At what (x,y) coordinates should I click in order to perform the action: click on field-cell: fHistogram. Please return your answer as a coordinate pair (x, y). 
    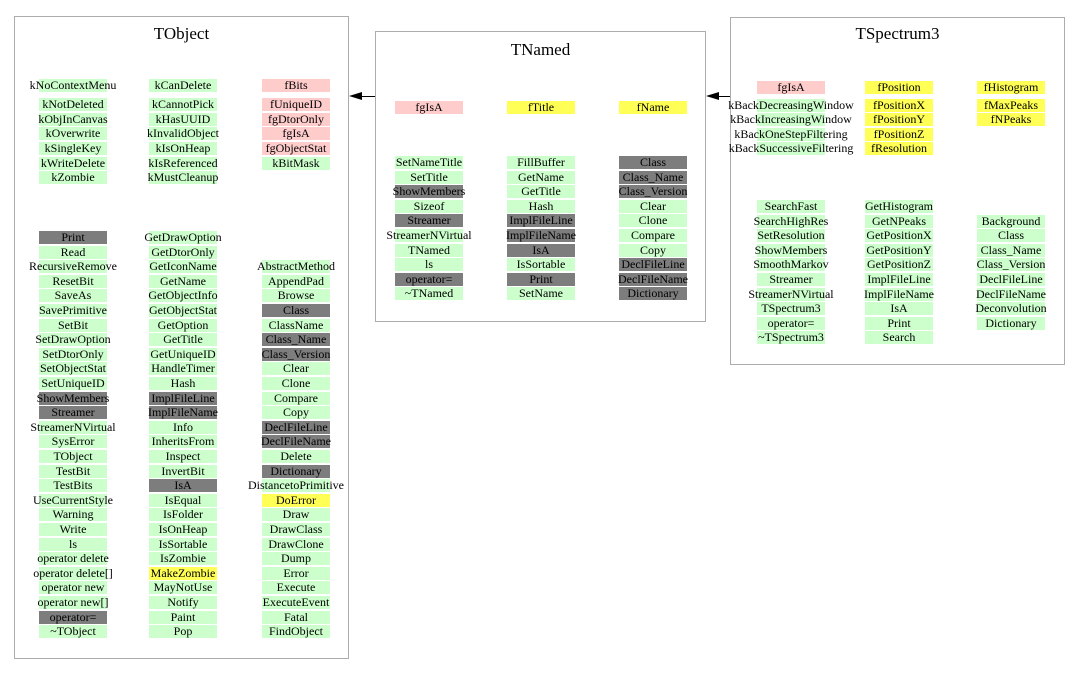
    Looking at the image, I should click on (1011, 87).